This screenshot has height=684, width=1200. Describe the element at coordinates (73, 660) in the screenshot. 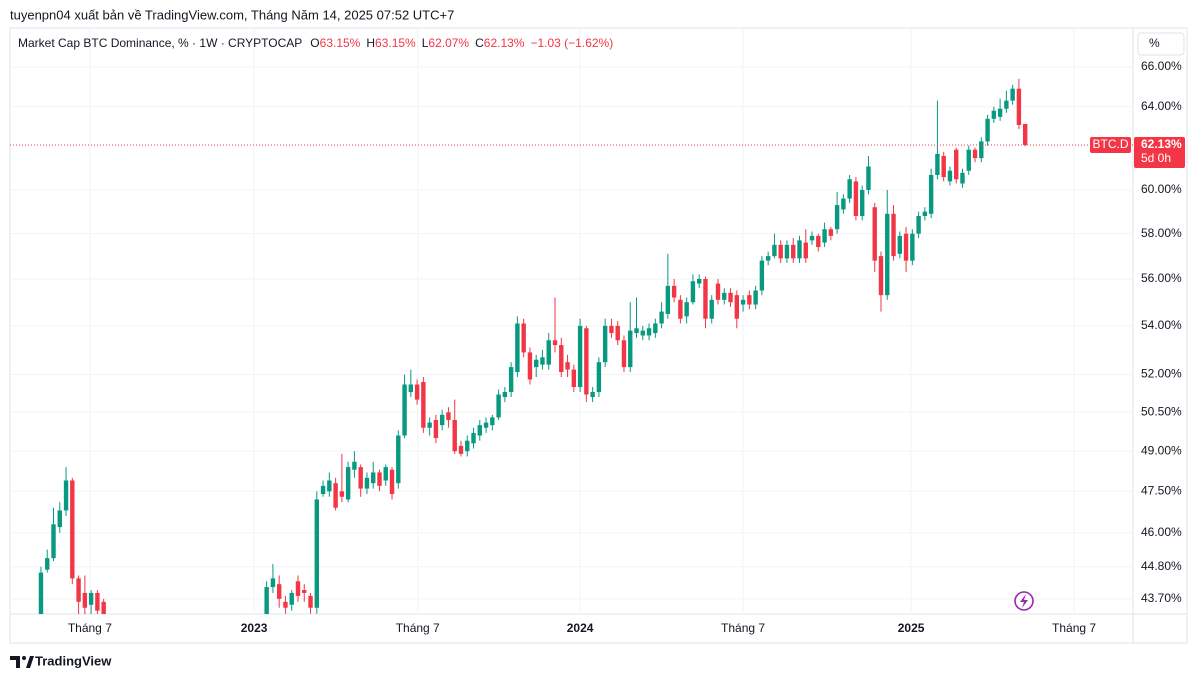

I see `brand-name: TradingView` at that location.